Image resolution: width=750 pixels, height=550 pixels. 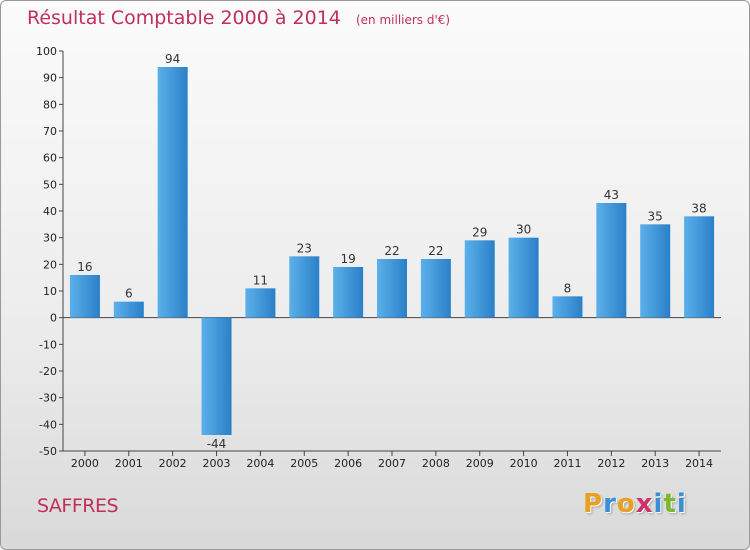 What do you see at coordinates (567, 463) in the screenshot?
I see `x-tick-label-2011: 2011` at bounding box center [567, 463].